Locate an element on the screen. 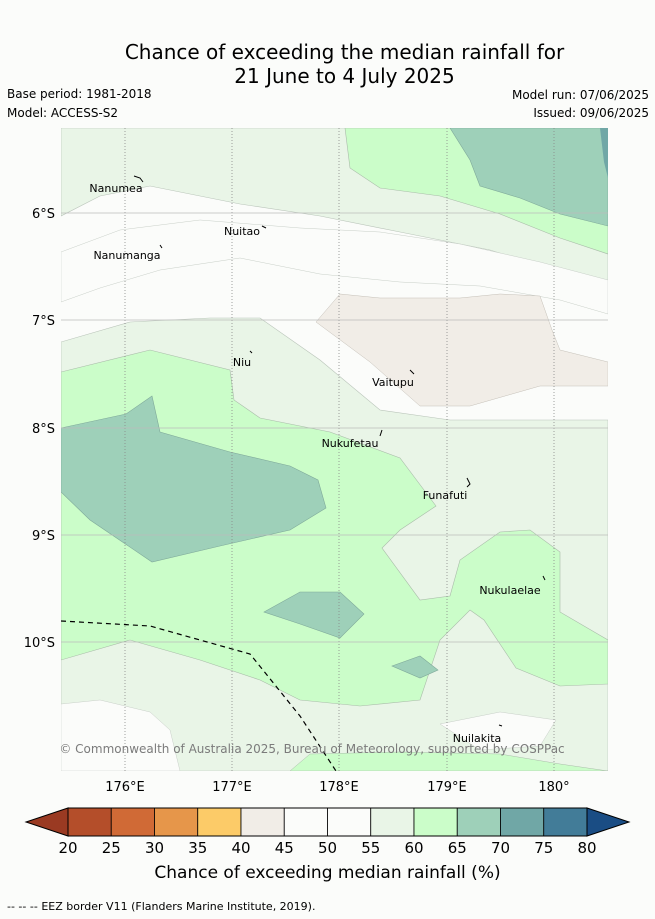  colorbar-tick-label: 75 is located at coordinates (543, 848).